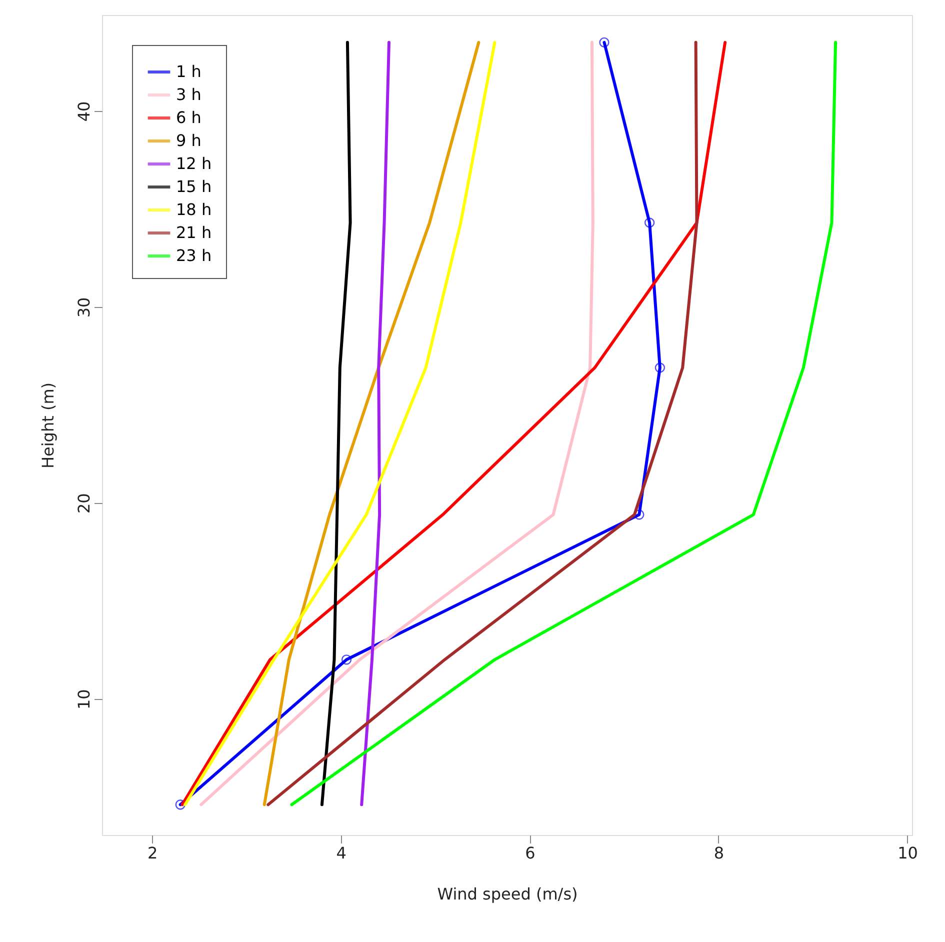 Image resolution: width=945 pixels, height=942 pixels. What do you see at coordinates (84, 503) in the screenshot?
I see `y-tick-label: 20` at bounding box center [84, 503].